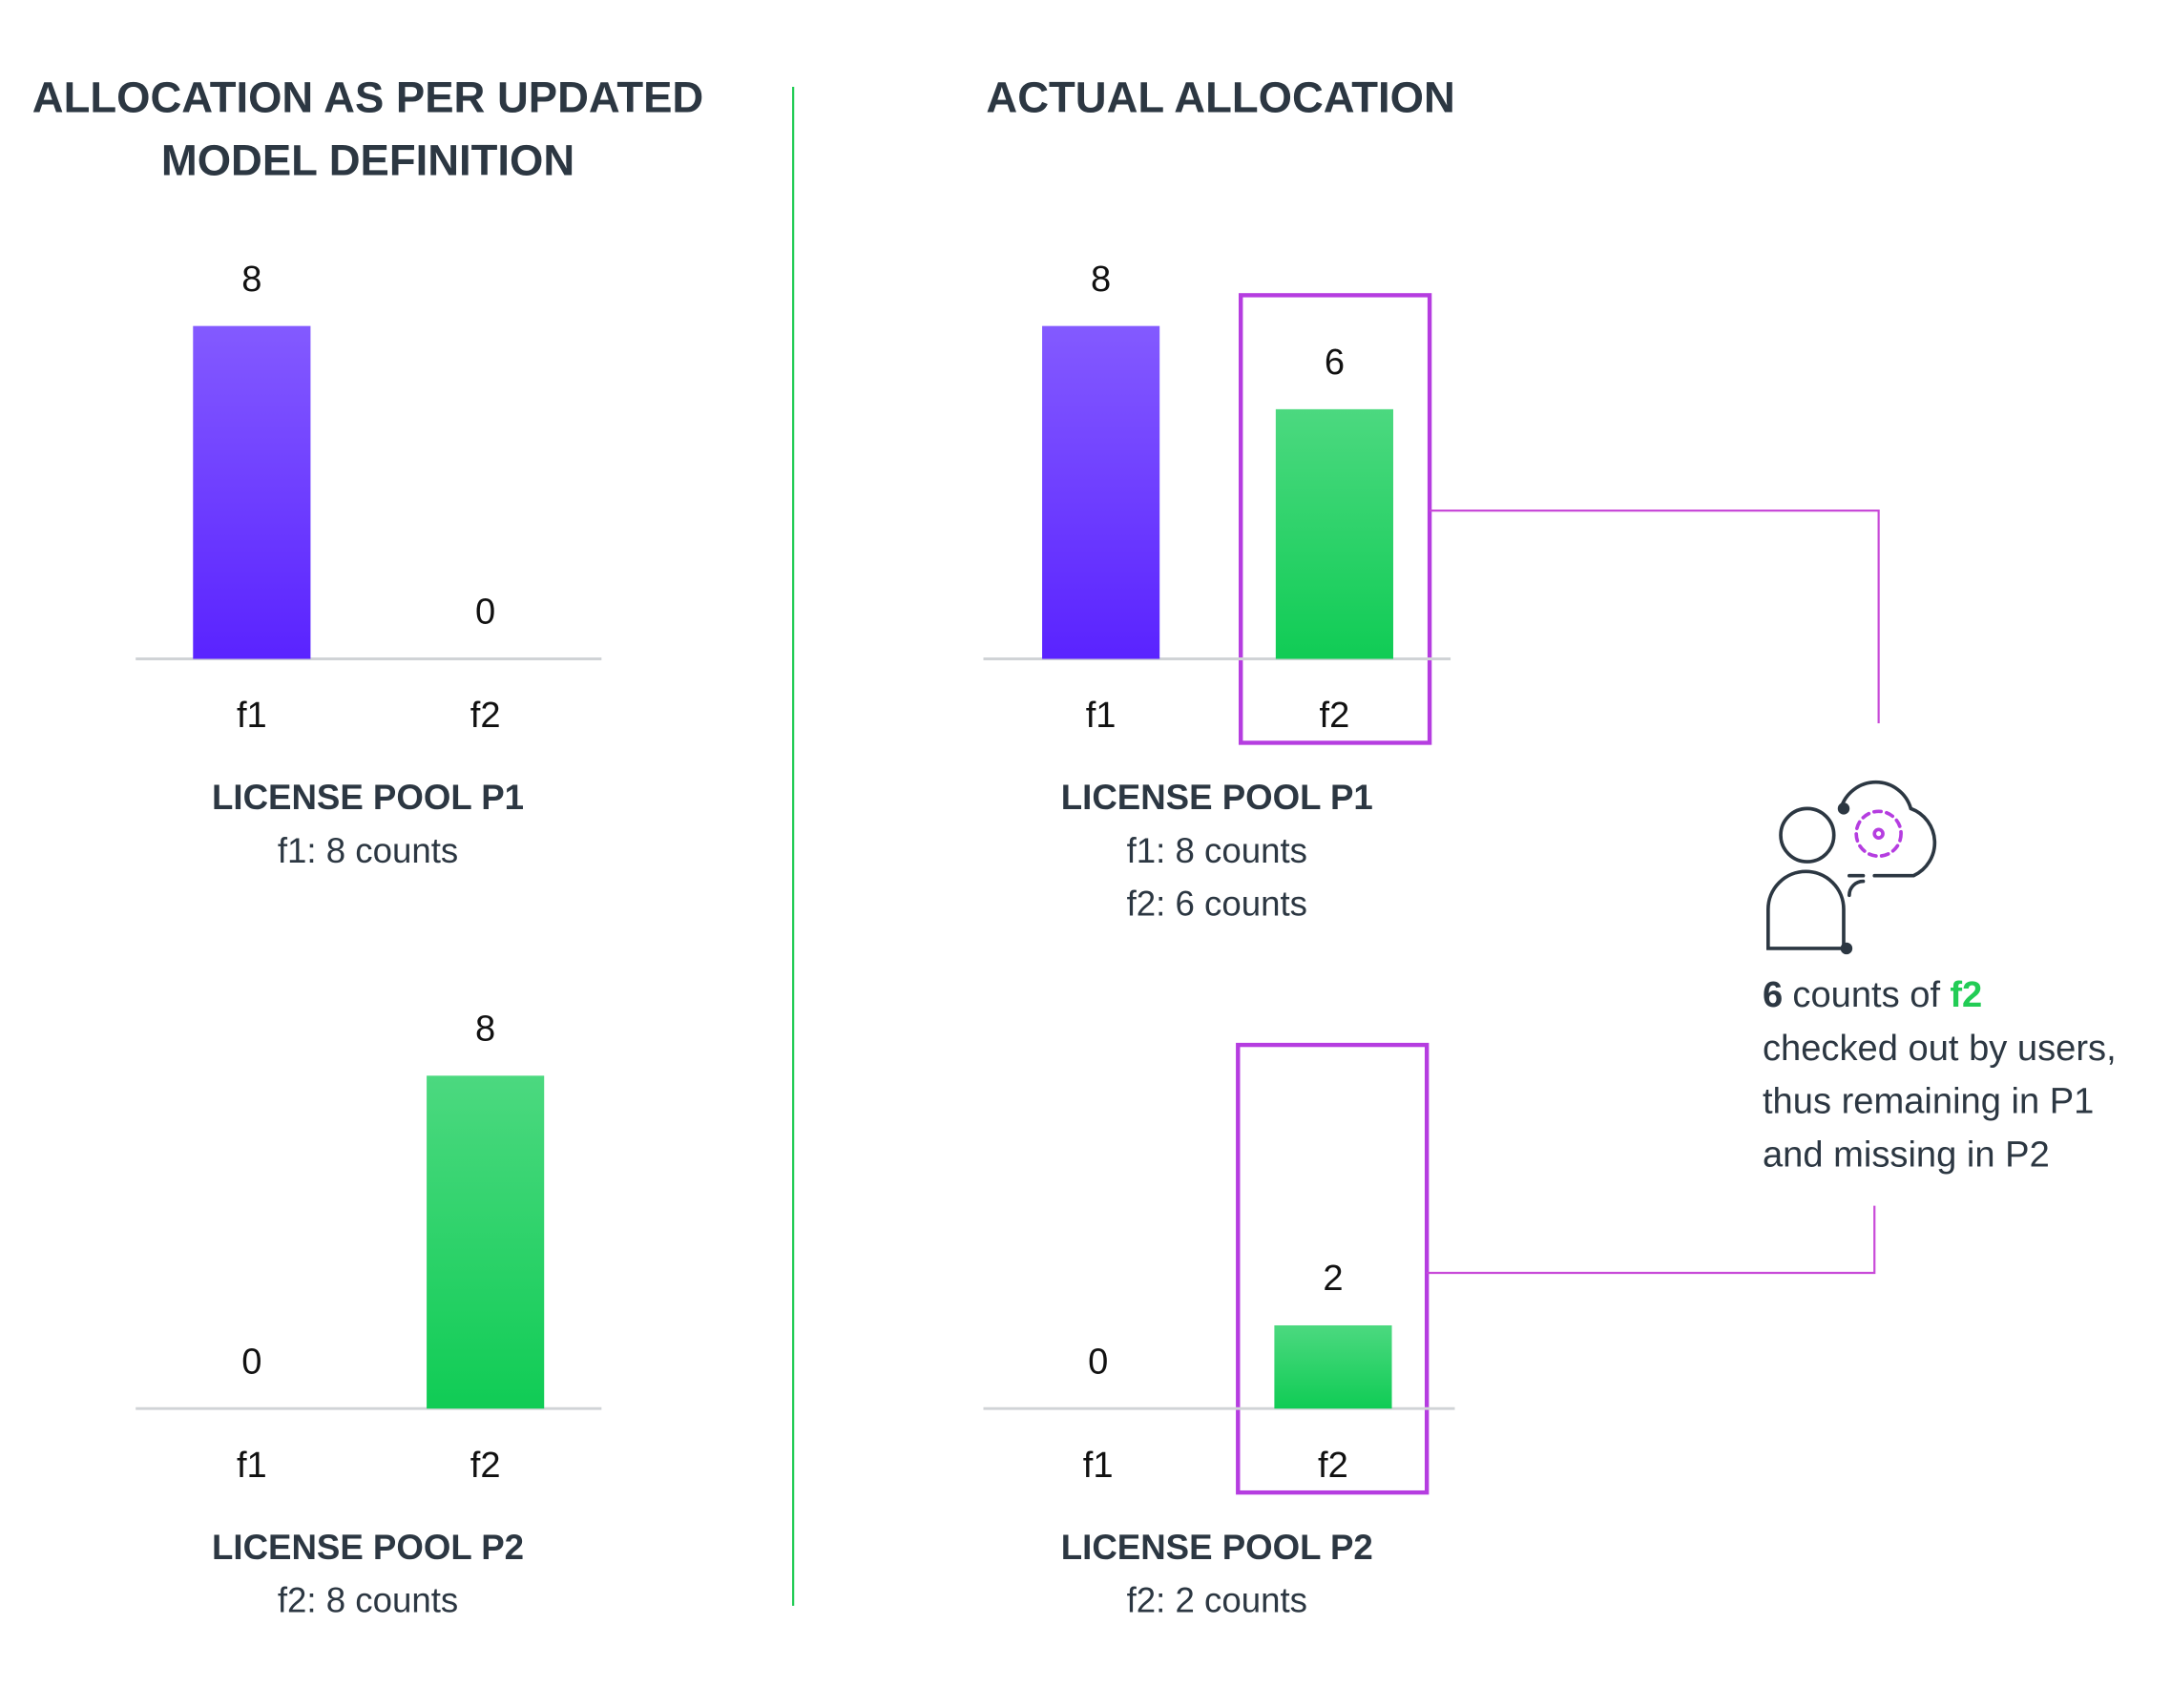 This screenshot has width=2171, height=1708. I want to click on right-title: ACTUAL ALLOCATION, so click(1220, 97).